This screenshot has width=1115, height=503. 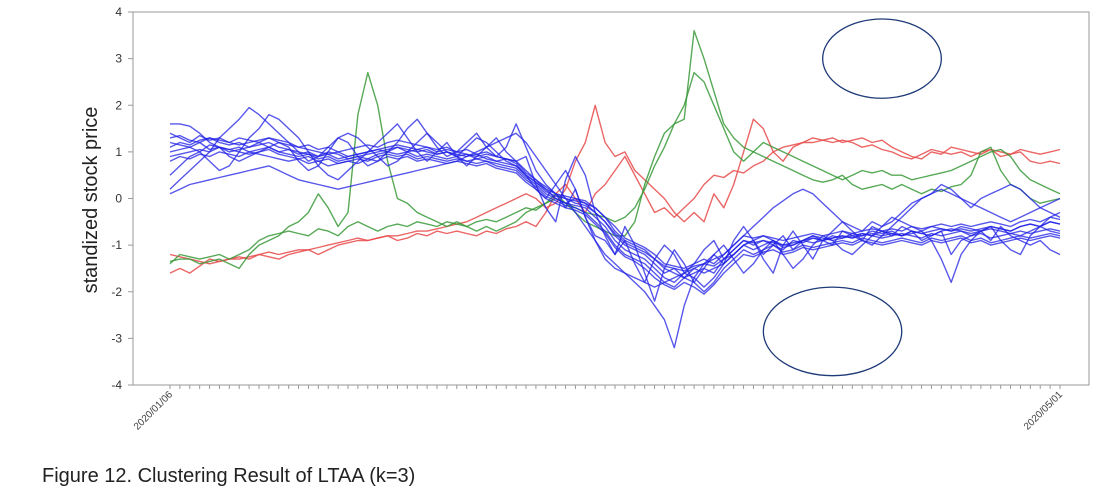 I want to click on x-tick-label: 2020/01/06, so click(x=153, y=410).